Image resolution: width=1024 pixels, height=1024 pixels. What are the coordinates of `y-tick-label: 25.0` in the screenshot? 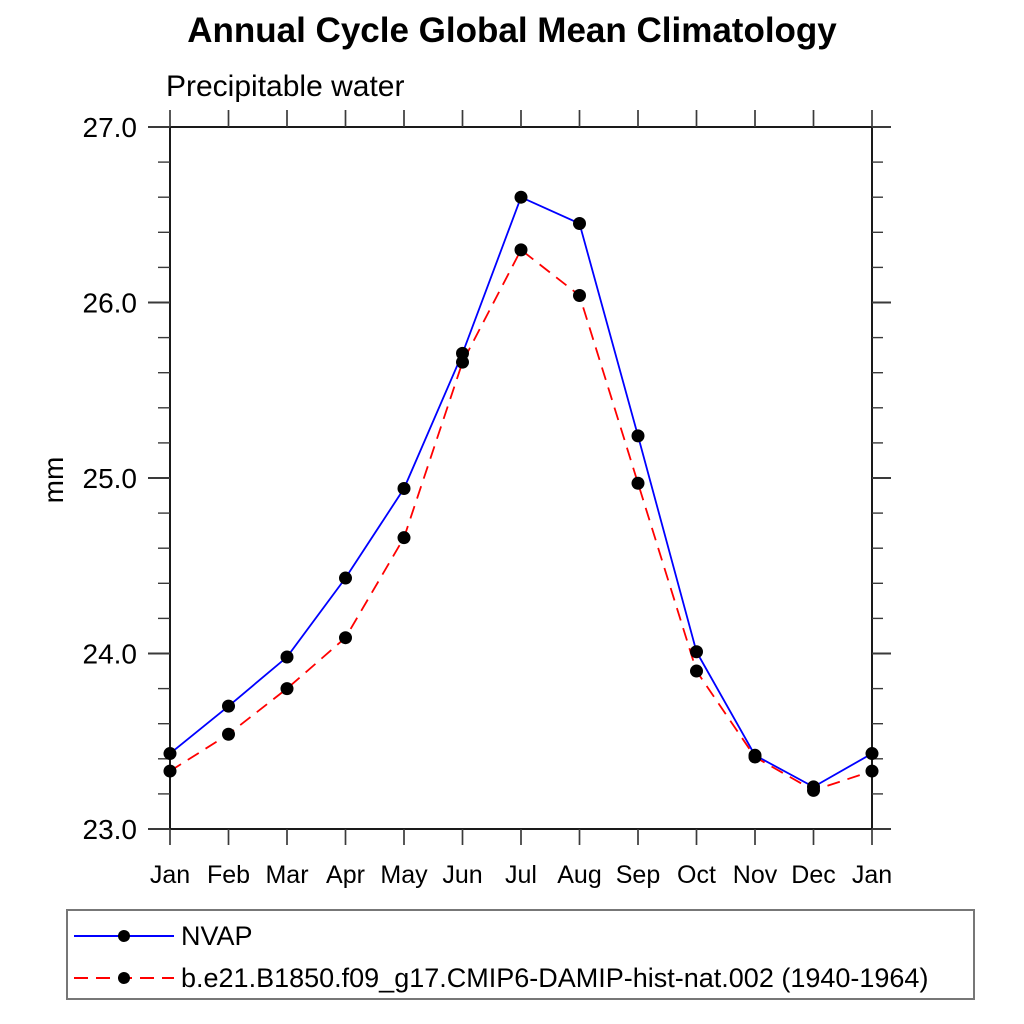 It's located at (110, 478).